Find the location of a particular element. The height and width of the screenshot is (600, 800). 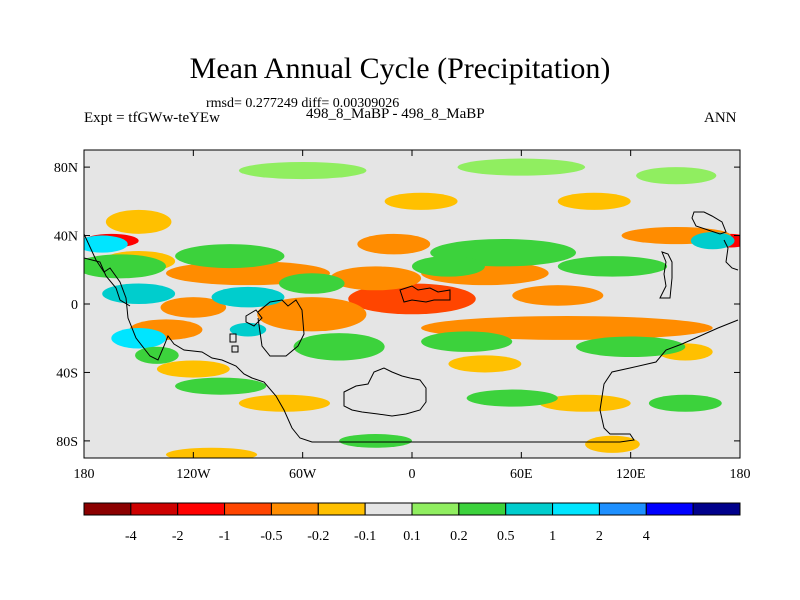

coastline-south-america-east is located at coordinates (281, 328).